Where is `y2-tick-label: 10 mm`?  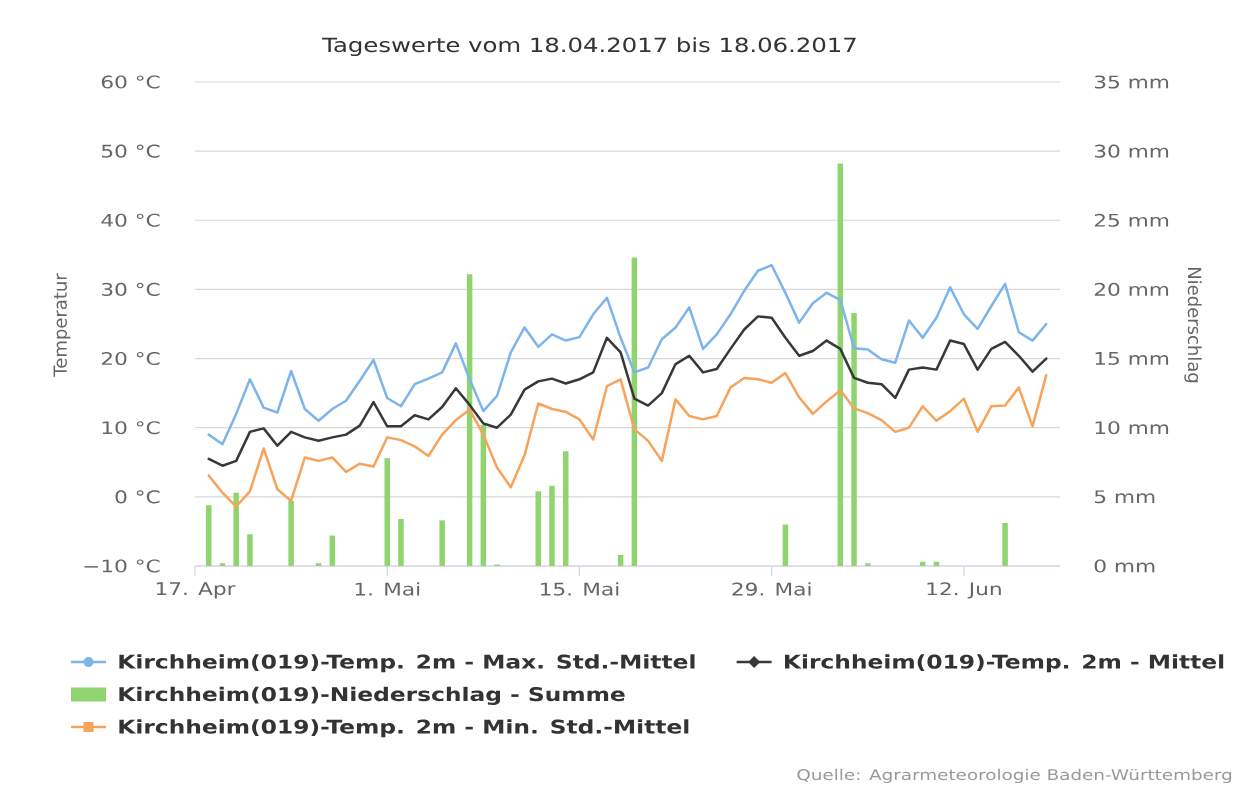
y2-tick-label: 10 mm is located at coordinates (1132, 428).